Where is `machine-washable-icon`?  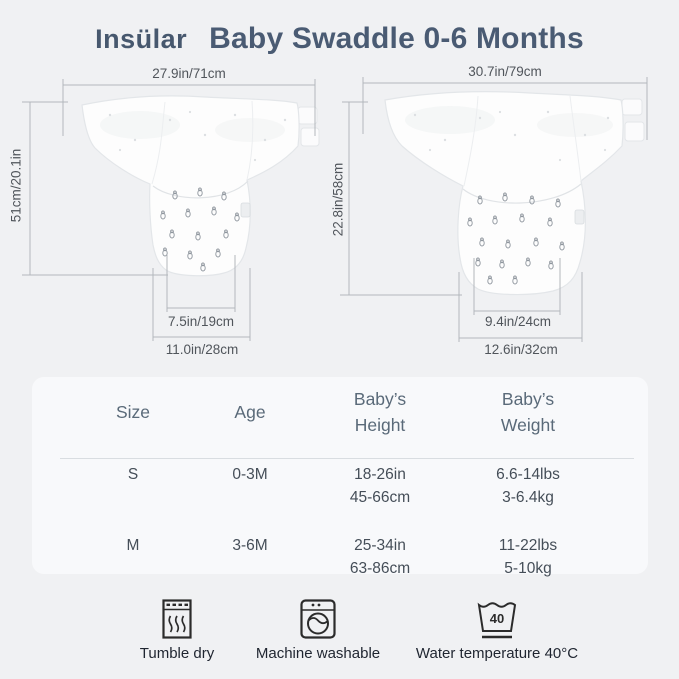
machine-washable-icon is located at coordinates (318, 620).